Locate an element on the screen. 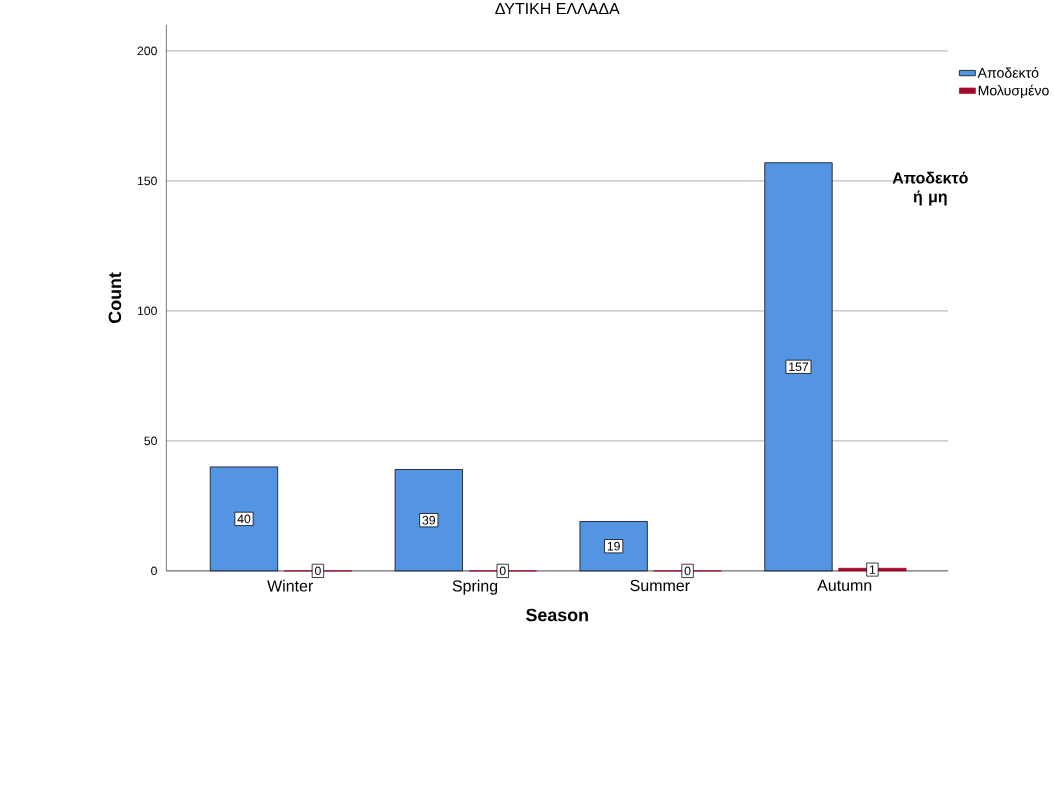 The image size is (1054, 787). data-label: 19 is located at coordinates (613, 546).